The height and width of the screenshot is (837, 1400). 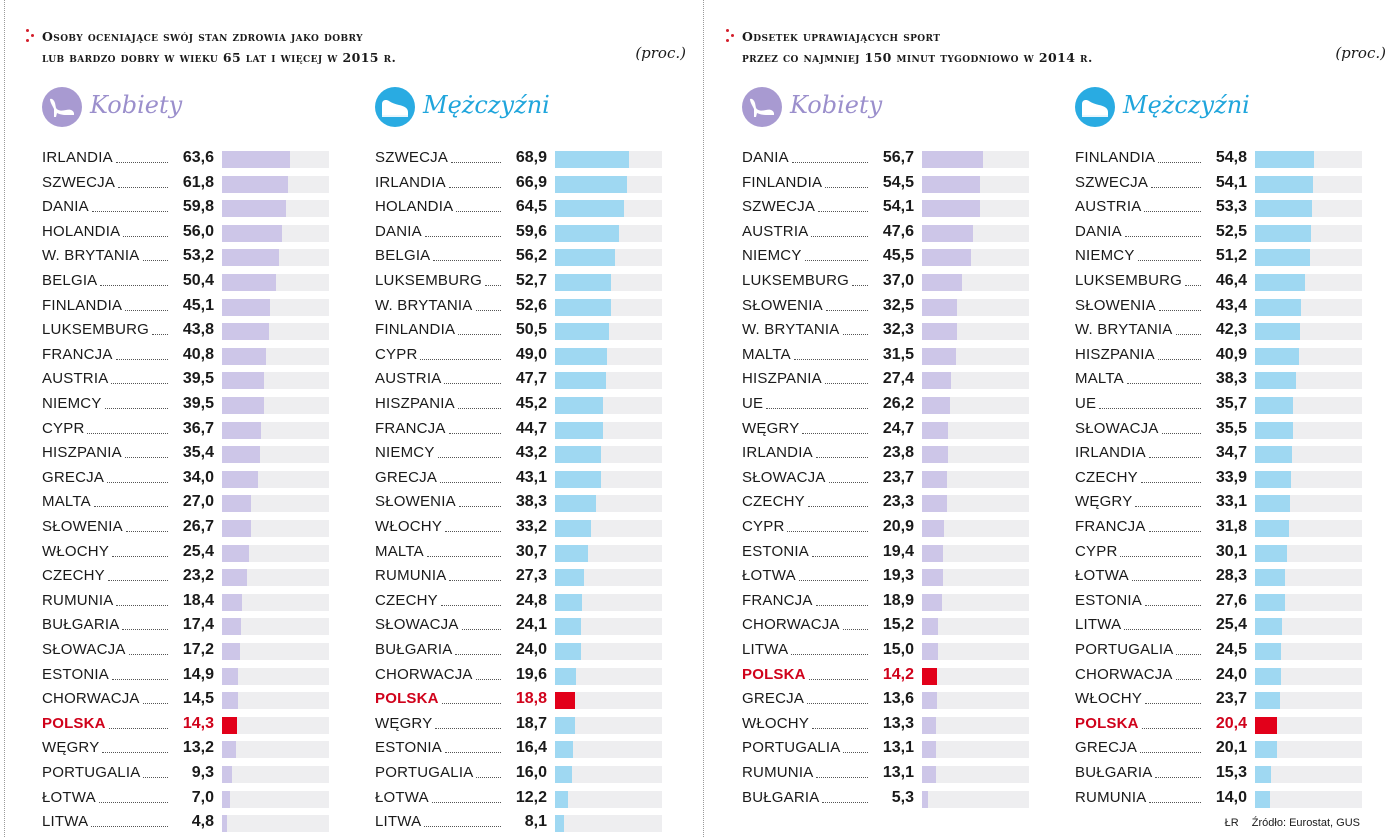 What do you see at coordinates (887, 725) in the screenshot?
I see `bar-row: WŁOCHY 13,3` at bounding box center [887, 725].